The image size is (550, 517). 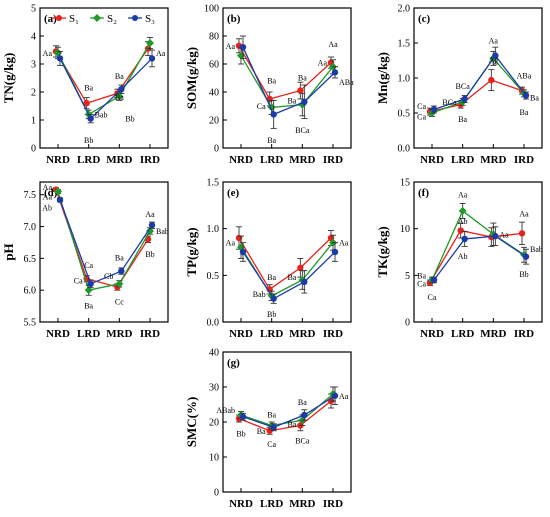 I want to click on y-tick-label: 1, so click(x=33, y=121).